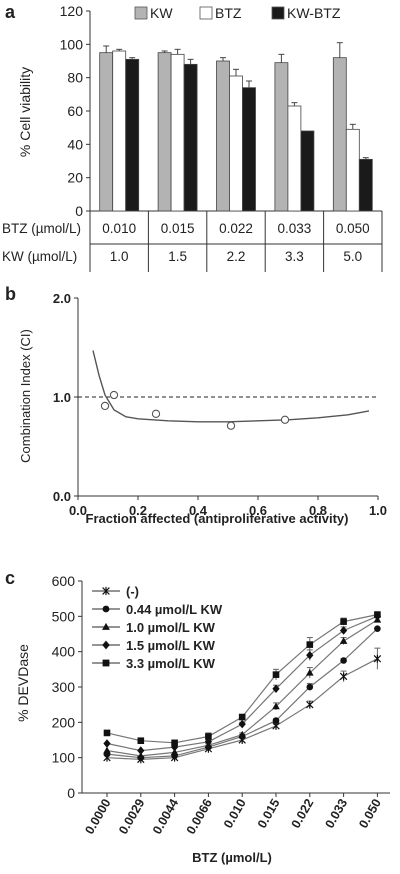  Describe the element at coordinates (119, 256) in the screenshot. I see `table-kw-value: 1.0` at that location.